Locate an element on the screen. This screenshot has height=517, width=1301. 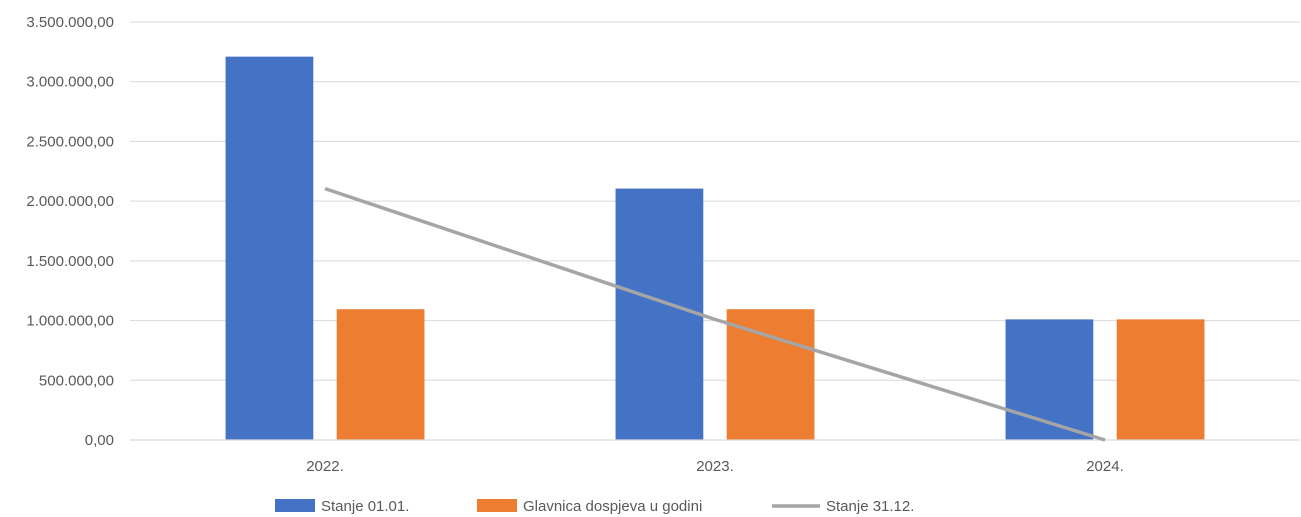
y-tick-label: 3.500.000,00 is located at coordinates (70, 22).